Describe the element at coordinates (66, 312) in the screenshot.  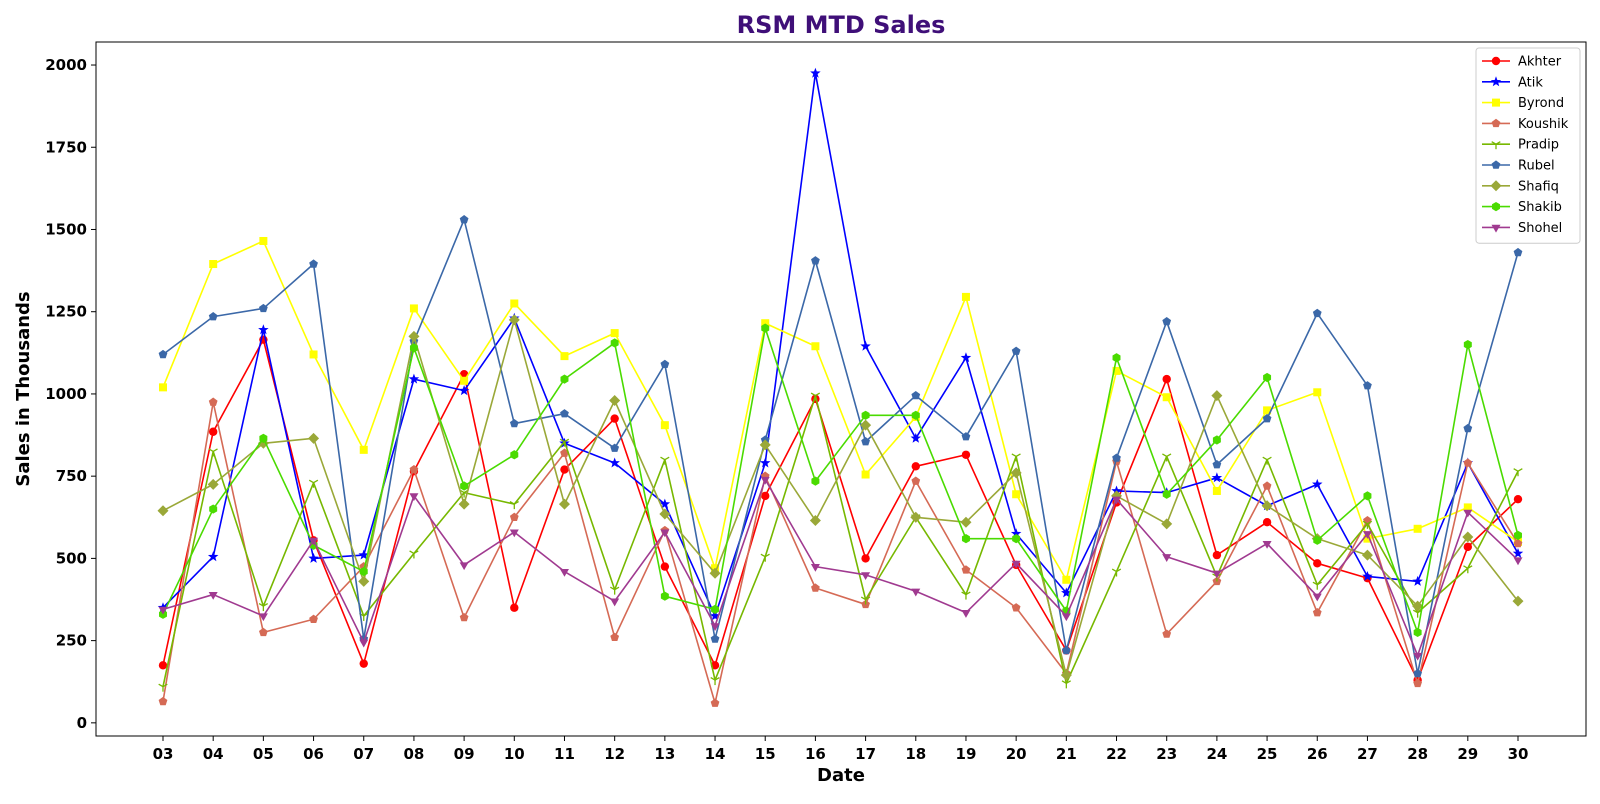
I see `y-tick-label: 1250` at that location.